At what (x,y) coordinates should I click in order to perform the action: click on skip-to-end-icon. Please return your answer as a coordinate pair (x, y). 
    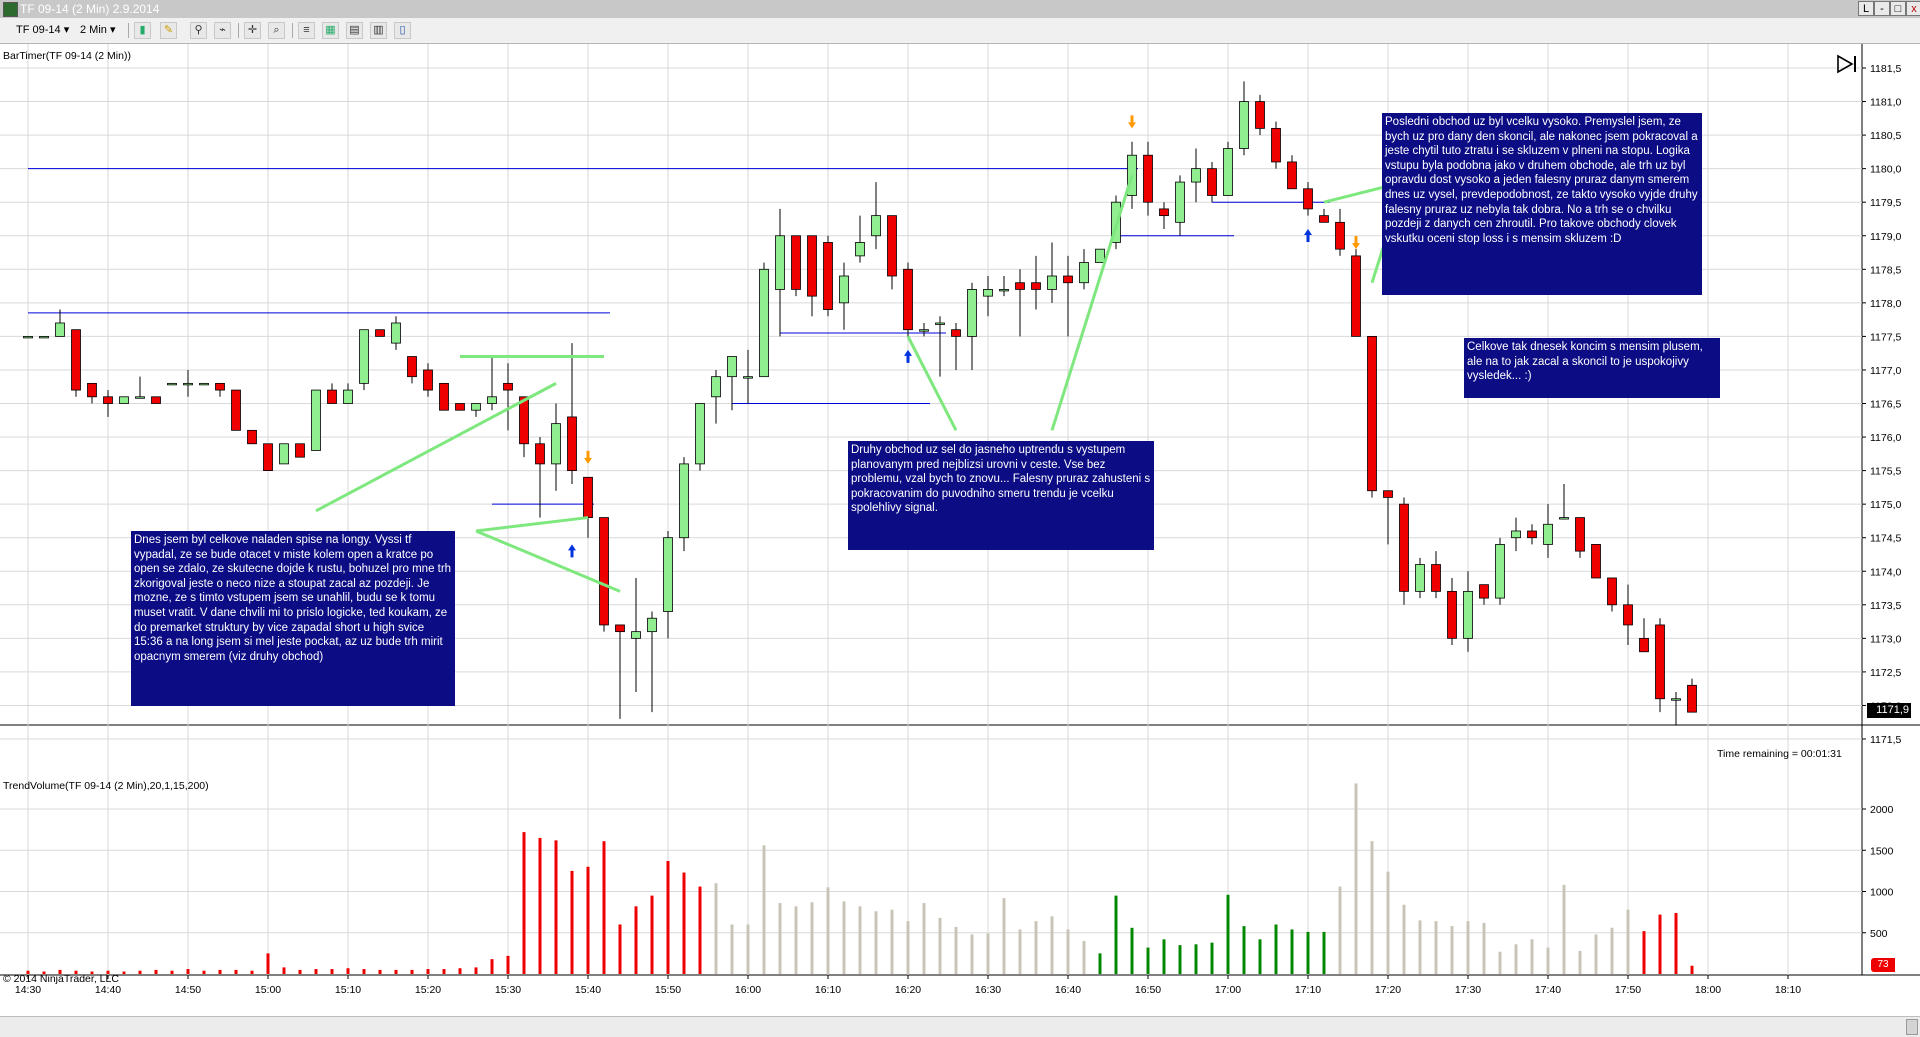
    Looking at the image, I should click on (1847, 64).